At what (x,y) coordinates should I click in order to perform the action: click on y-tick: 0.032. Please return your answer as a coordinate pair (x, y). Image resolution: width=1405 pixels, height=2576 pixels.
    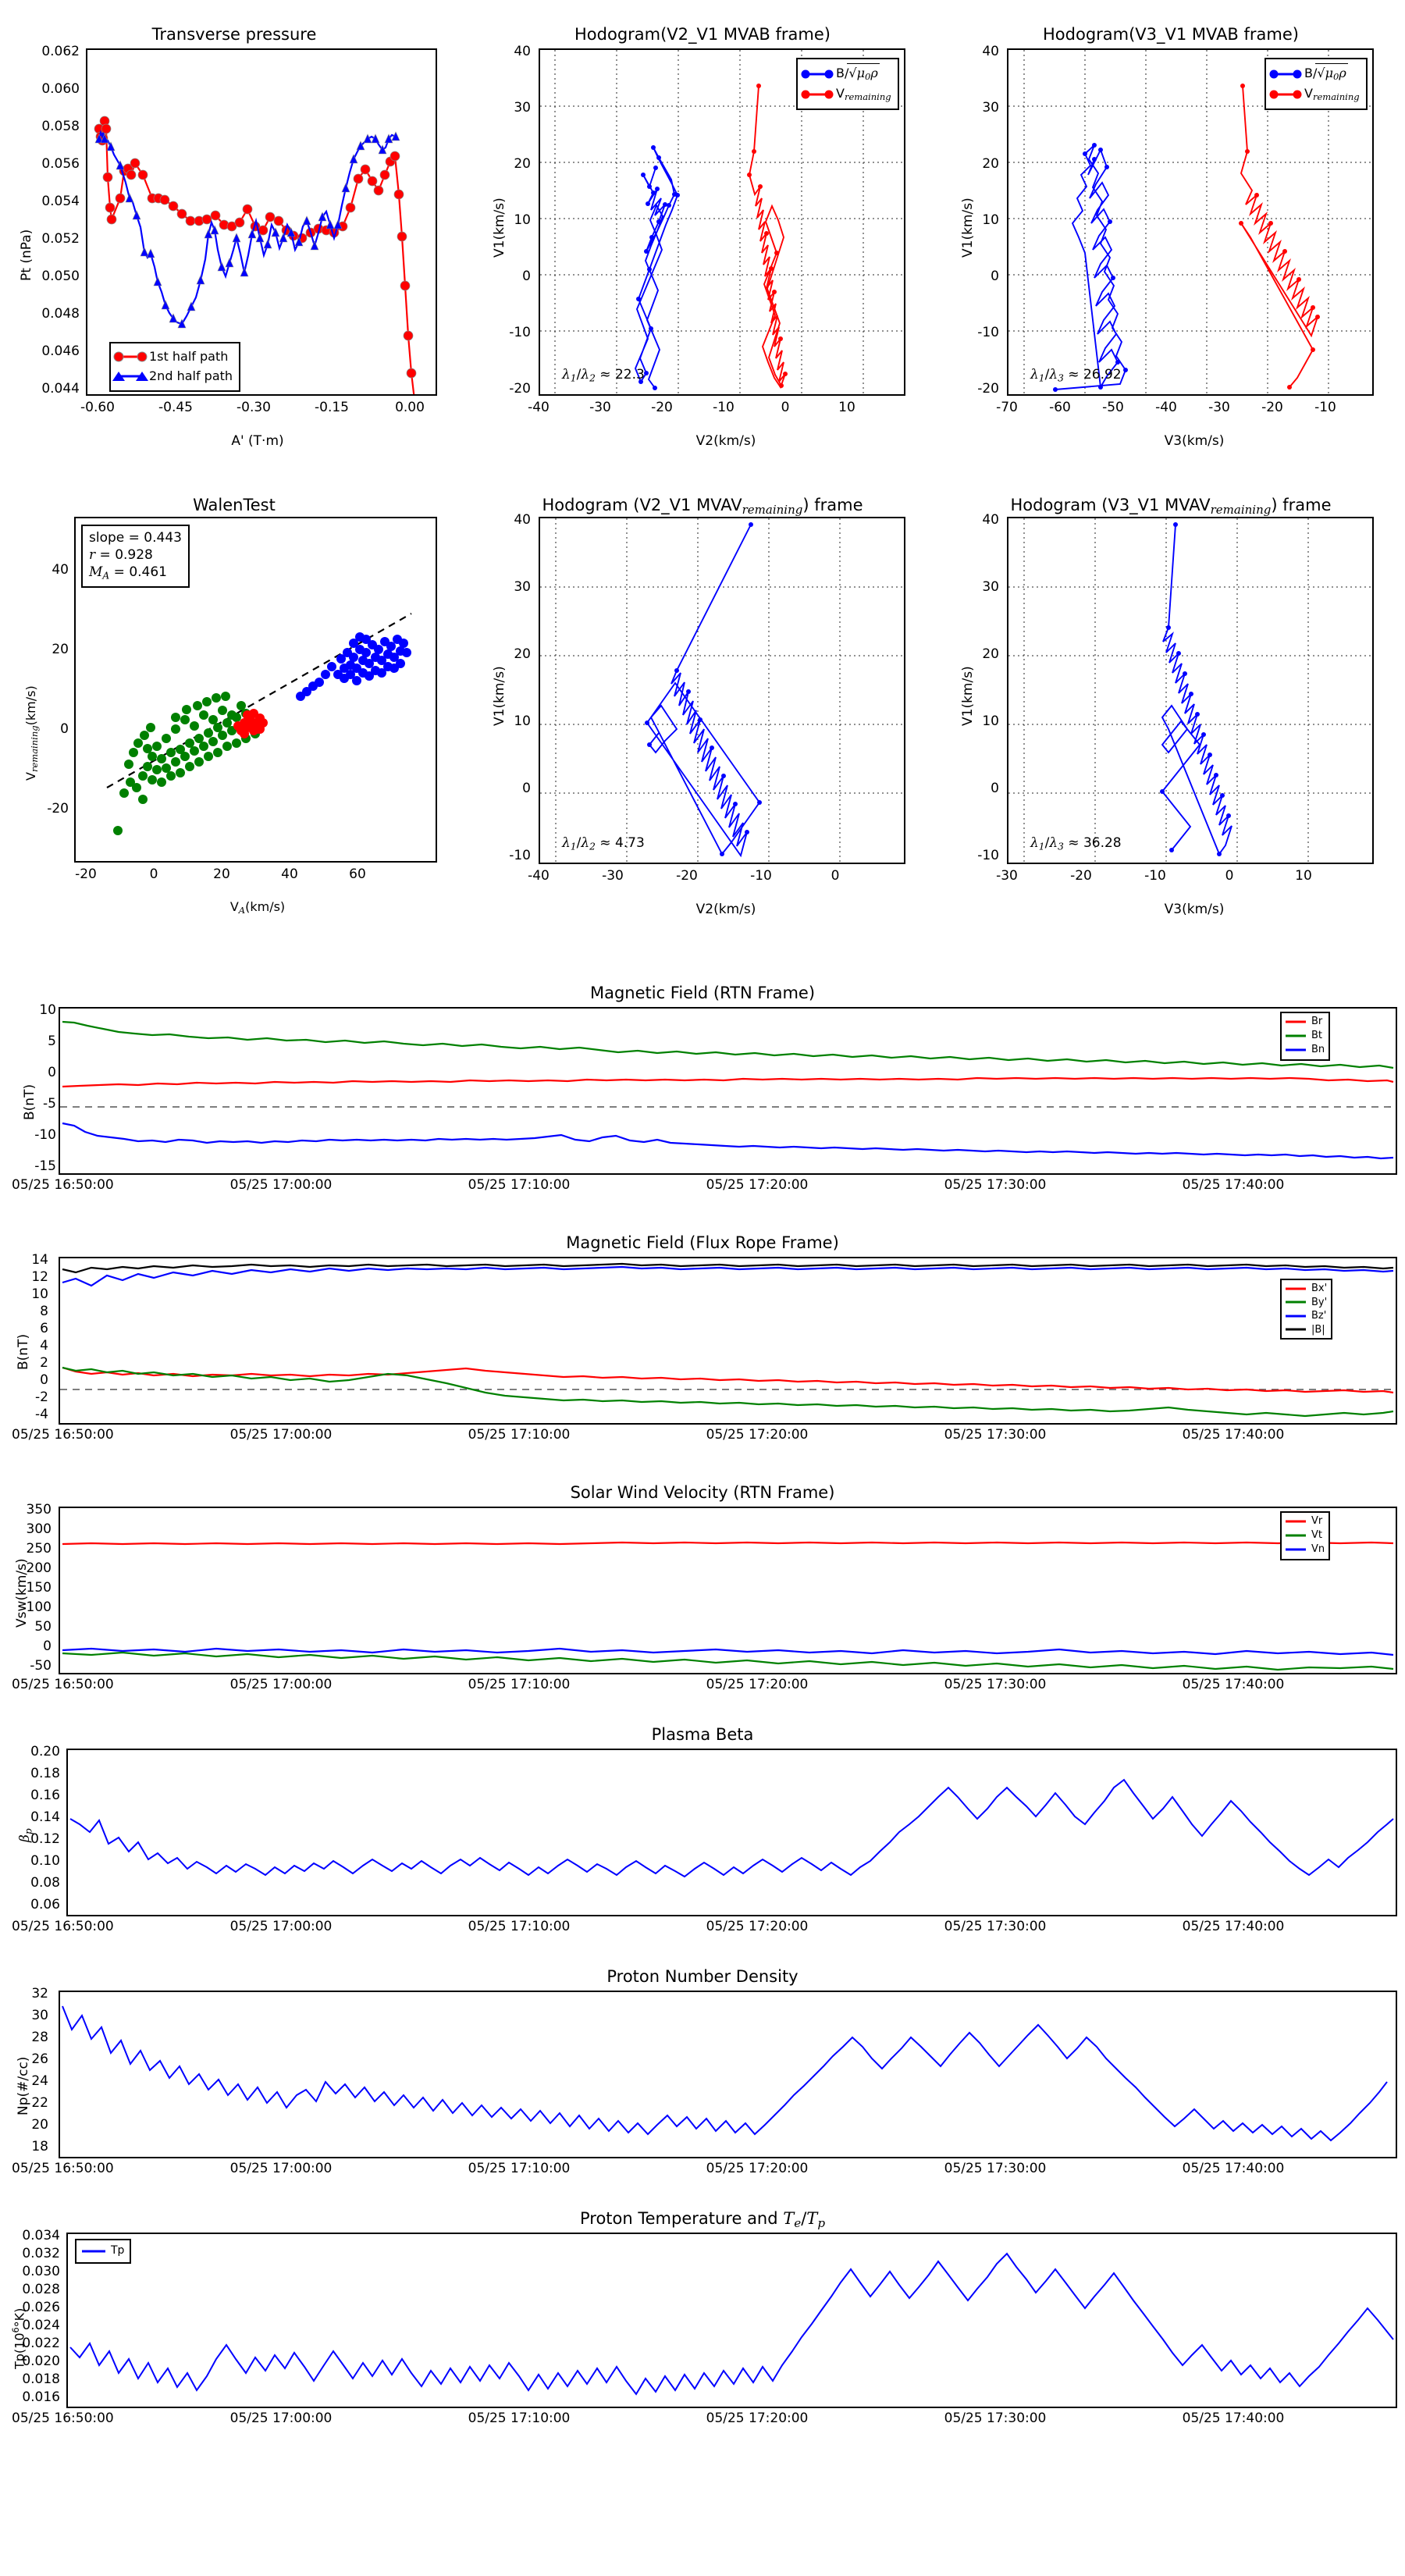
    Looking at the image, I should click on (41, 2253).